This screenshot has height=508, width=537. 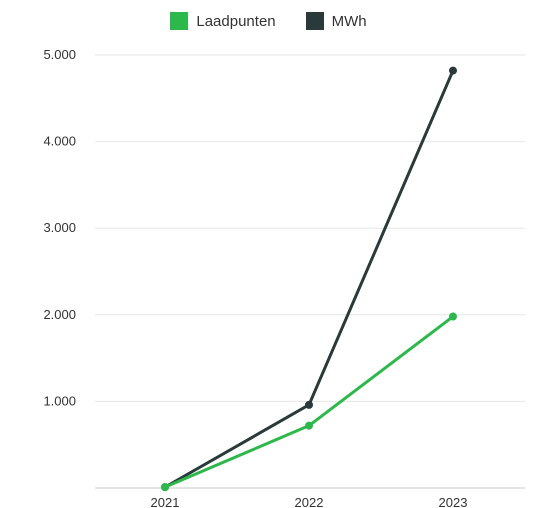 I want to click on legend-item-mwh: MWh, so click(x=336, y=21).